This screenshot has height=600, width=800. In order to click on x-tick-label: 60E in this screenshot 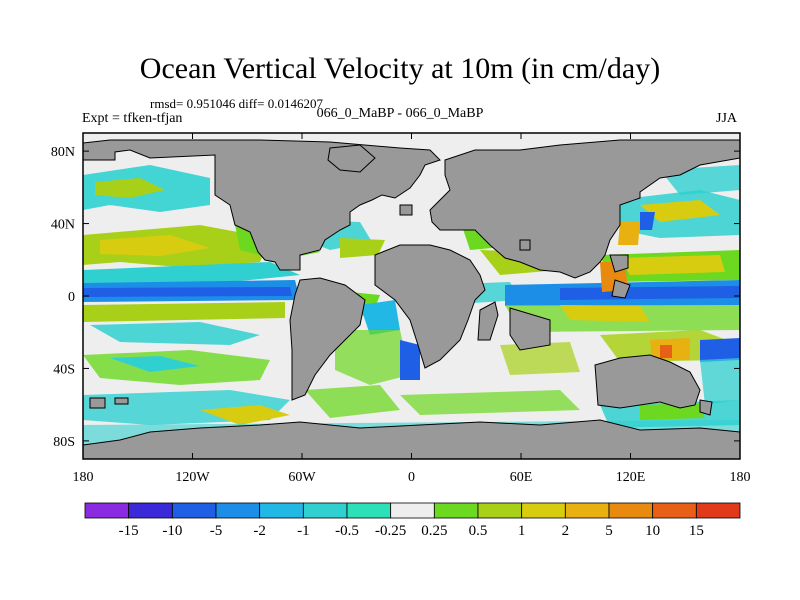, I will do `click(521, 477)`.